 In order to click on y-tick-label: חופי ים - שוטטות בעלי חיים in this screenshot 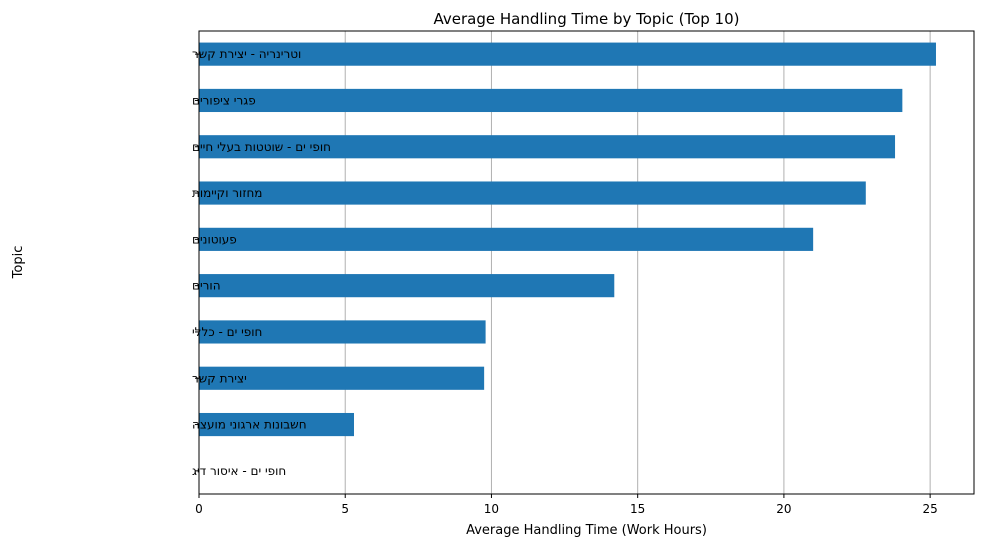, I will do `click(261, 147)`.